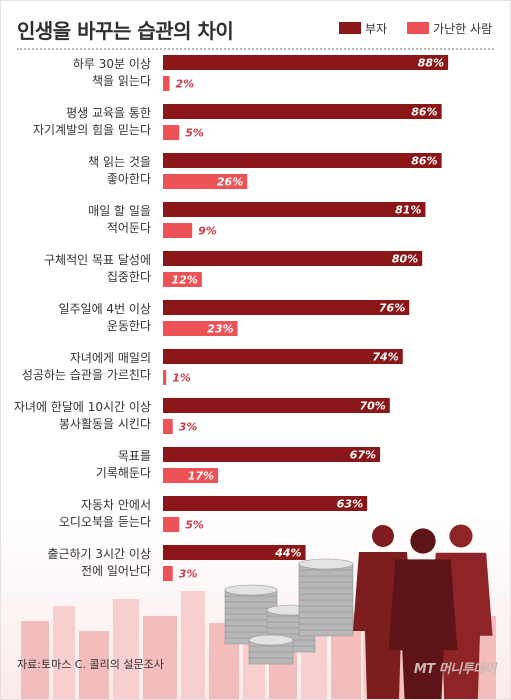 The width and height of the screenshot is (511, 700). What do you see at coordinates (125, 31) in the screenshot?
I see `chart-title: 인생을 바꾸는 습관의 차이` at bounding box center [125, 31].